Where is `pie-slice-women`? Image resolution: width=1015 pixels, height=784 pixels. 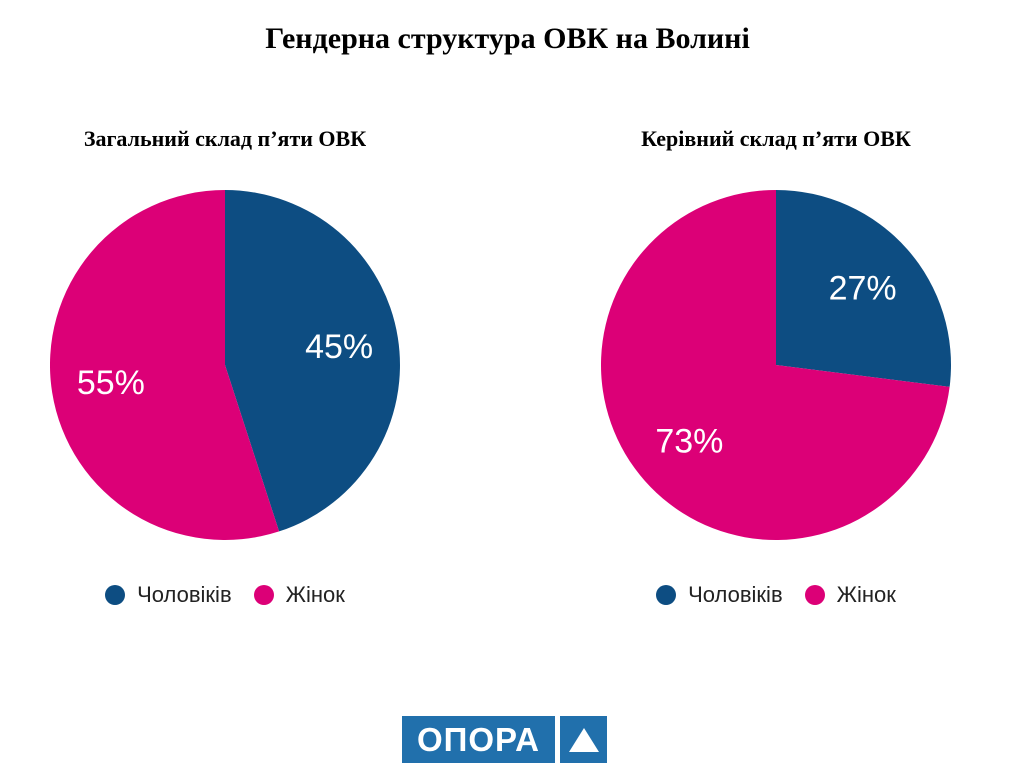 pie-slice-women is located at coordinates (165, 365).